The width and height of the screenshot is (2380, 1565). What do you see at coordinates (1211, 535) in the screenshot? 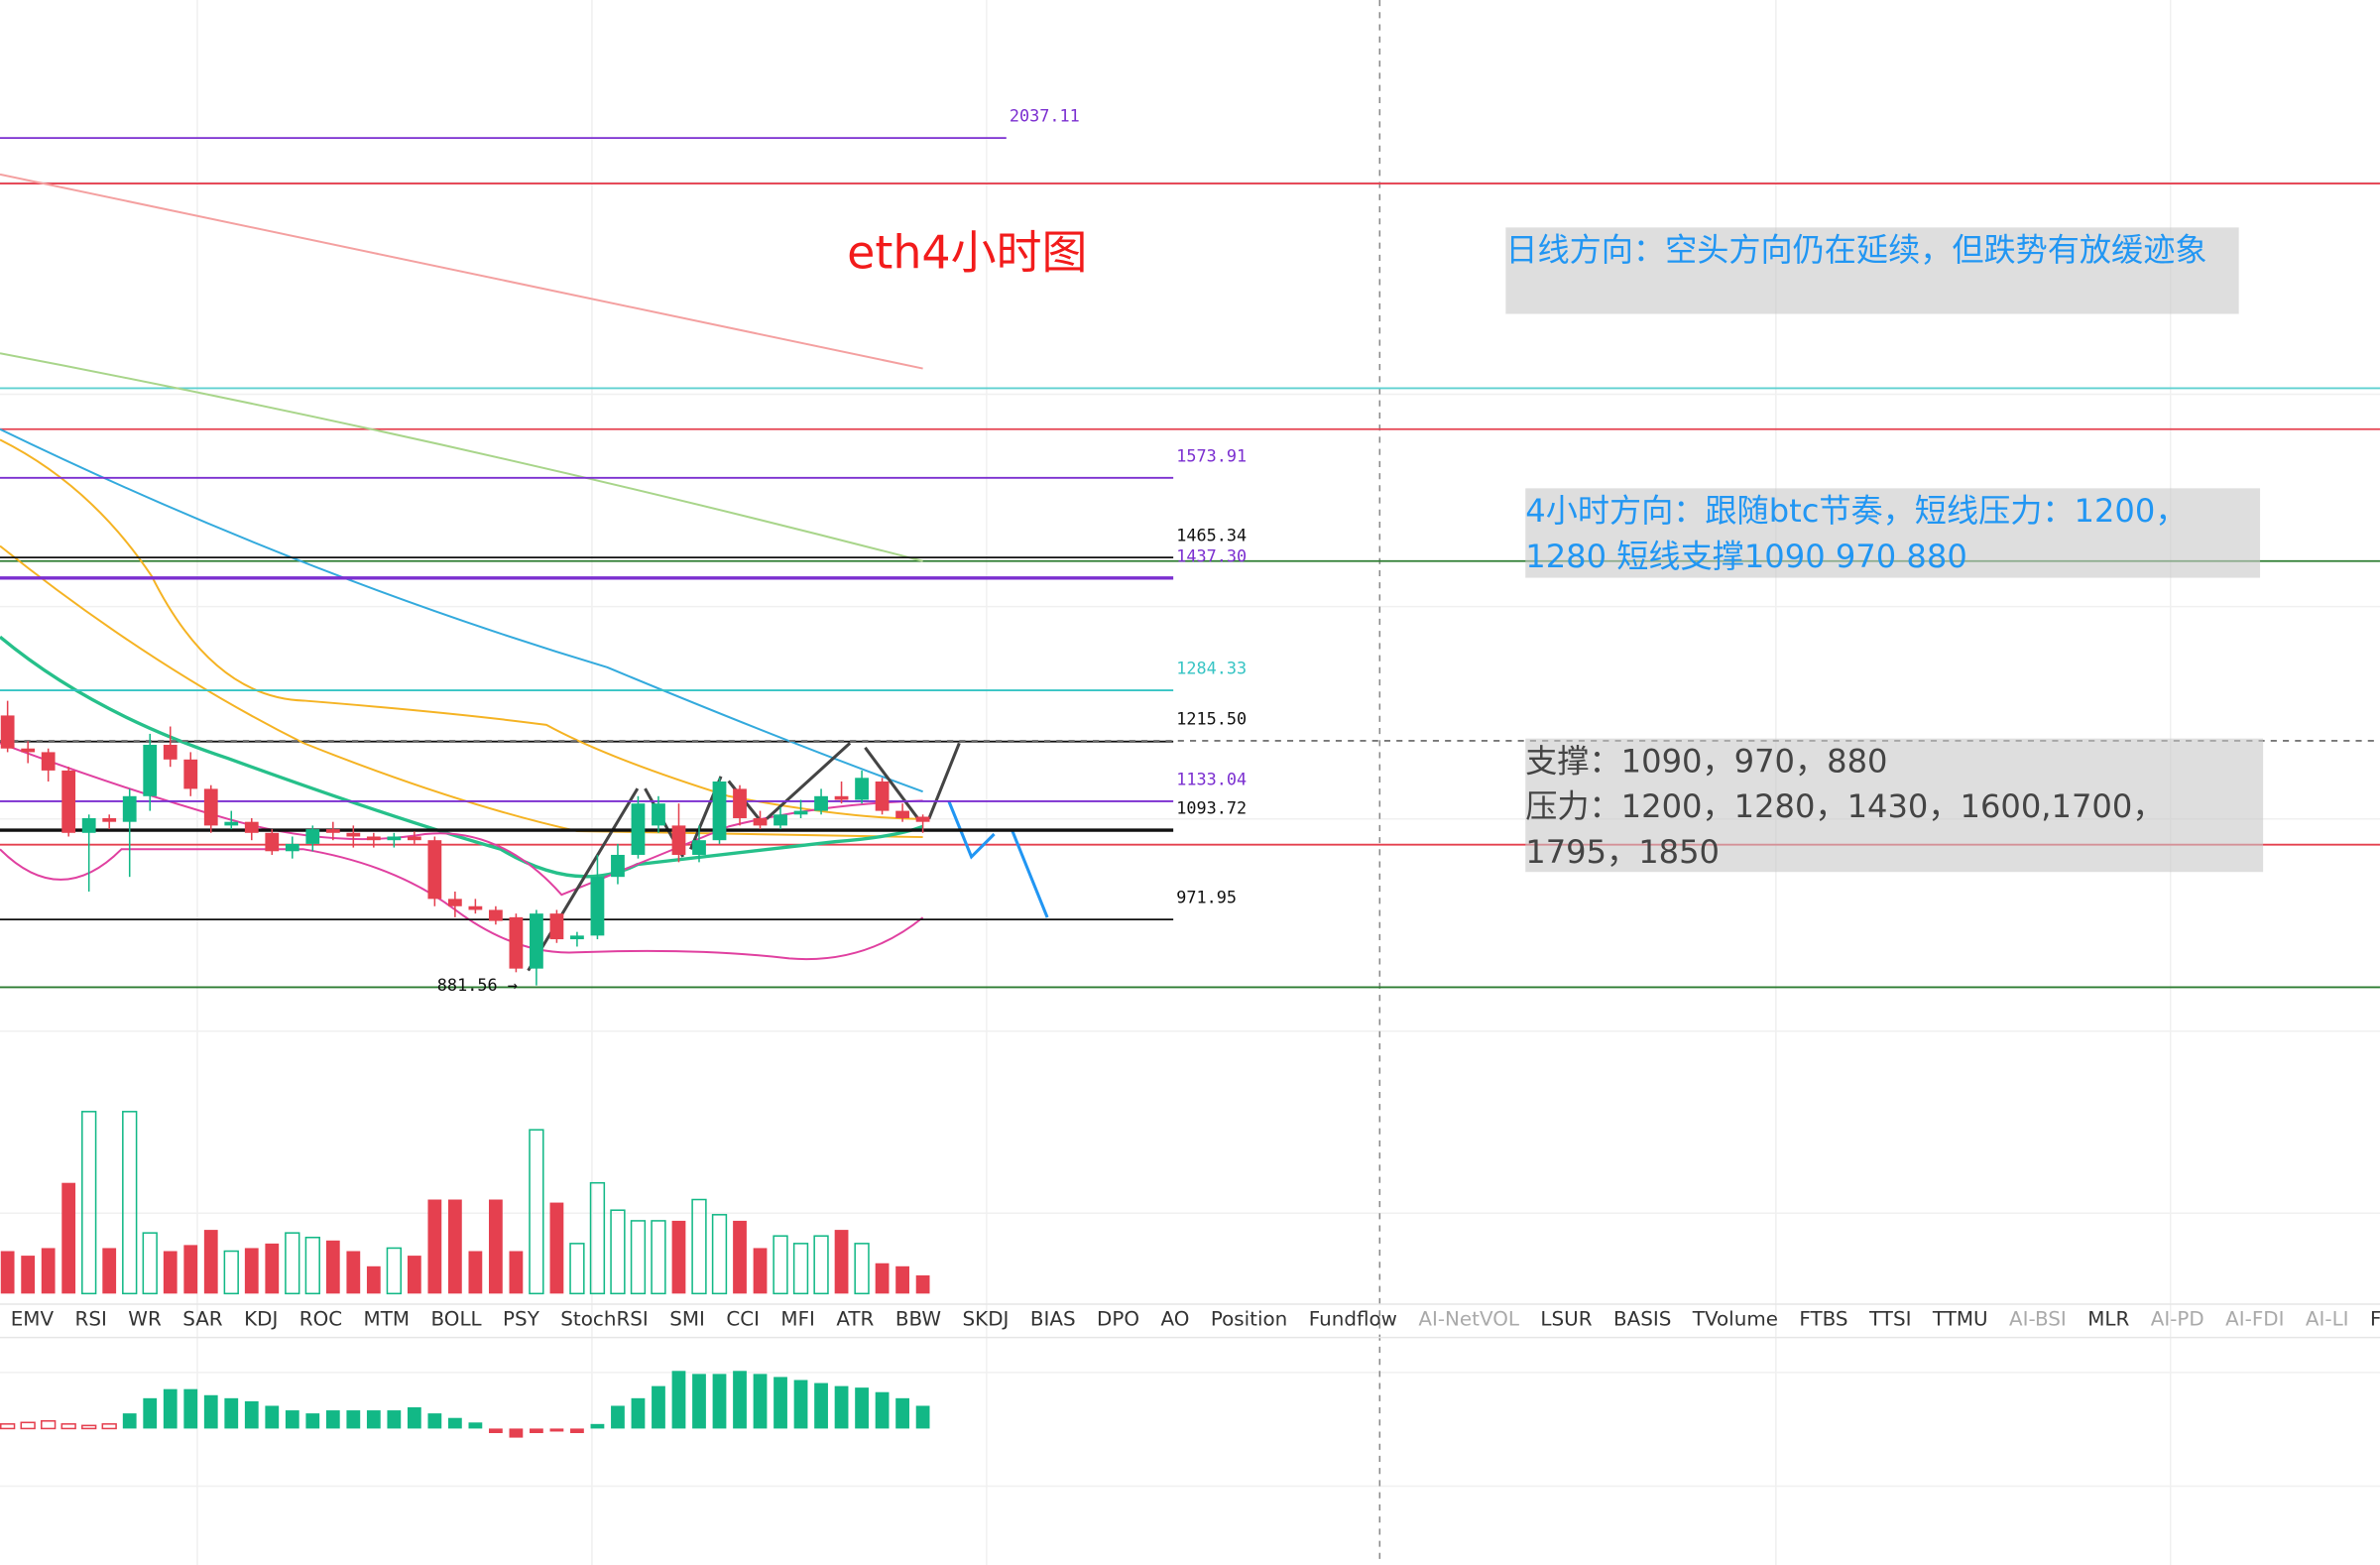
I see `price-label: 1465.34` at bounding box center [1211, 535].